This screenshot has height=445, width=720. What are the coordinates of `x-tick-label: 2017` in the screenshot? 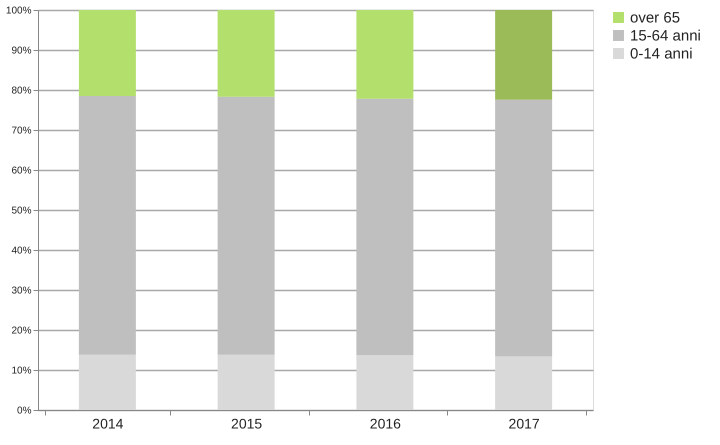 It's located at (524, 424).